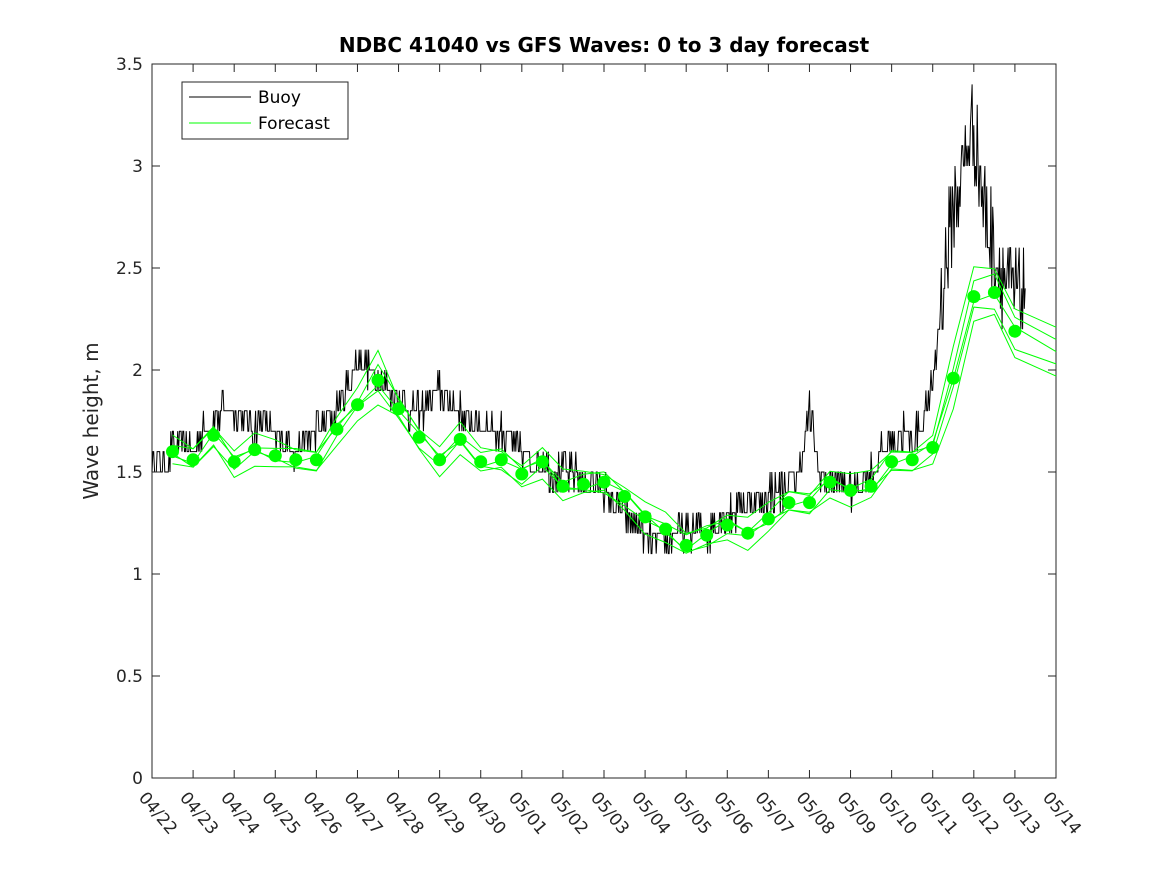 This screenshot has height=875, width=1167. What do you see at coordinates (137, 167) in the screenshot?
I see `y-tick-label: 3` at bounding box center [137, 167].